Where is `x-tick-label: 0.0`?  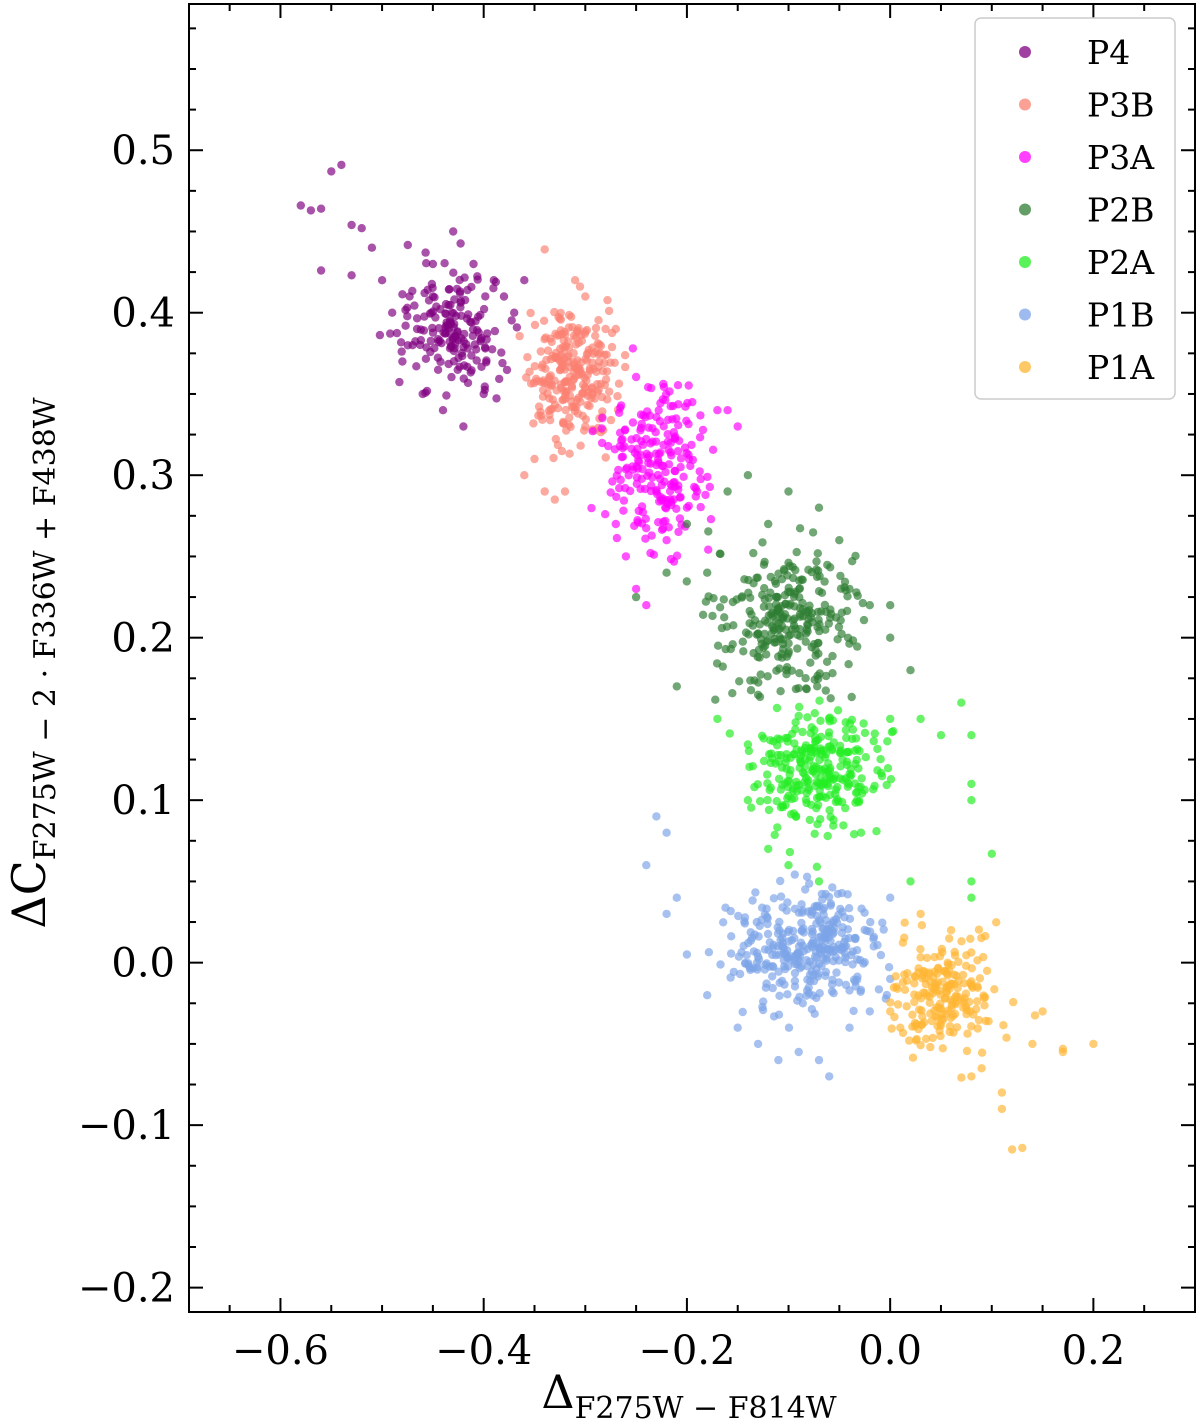 x-tick-label: 0.0 is located at coordinates (890, 1351).